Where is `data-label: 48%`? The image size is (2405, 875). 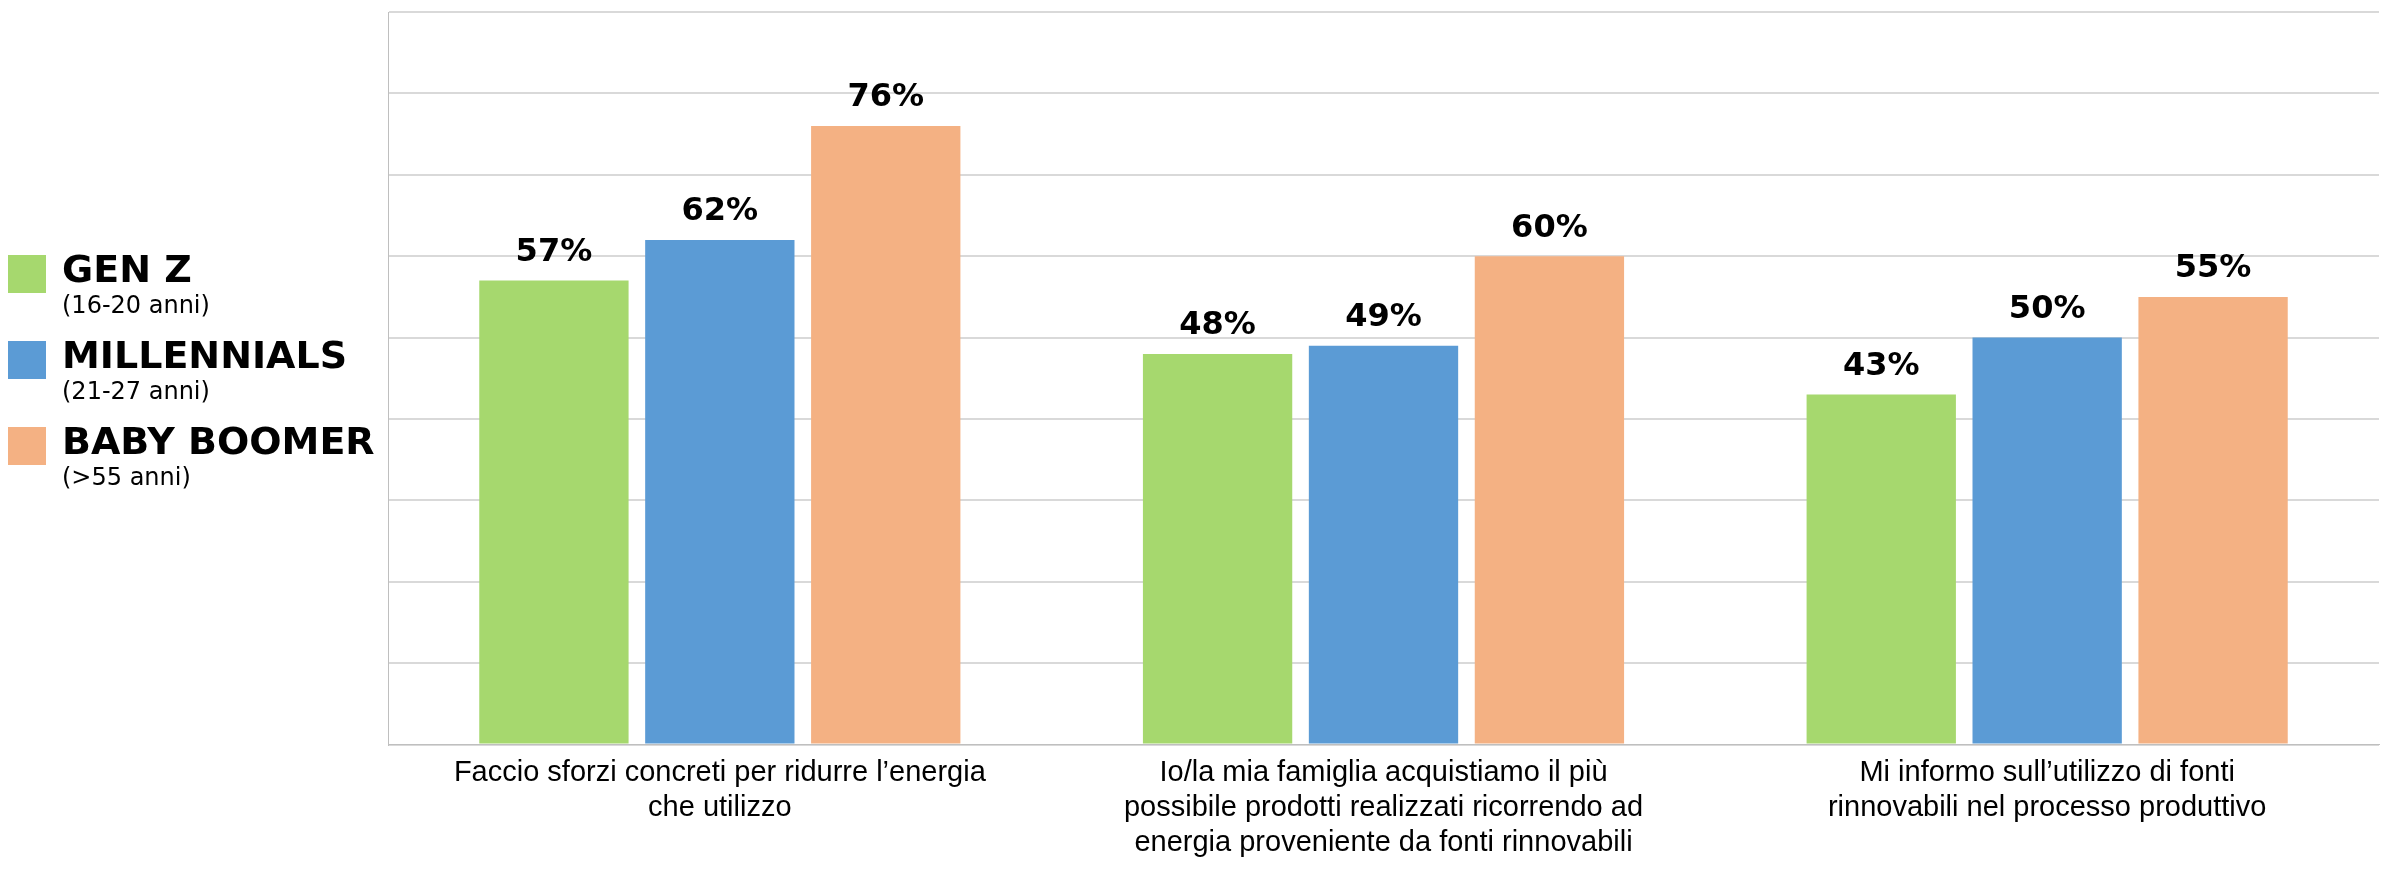 data-label: 48% is located at coordinates (1217, 323).